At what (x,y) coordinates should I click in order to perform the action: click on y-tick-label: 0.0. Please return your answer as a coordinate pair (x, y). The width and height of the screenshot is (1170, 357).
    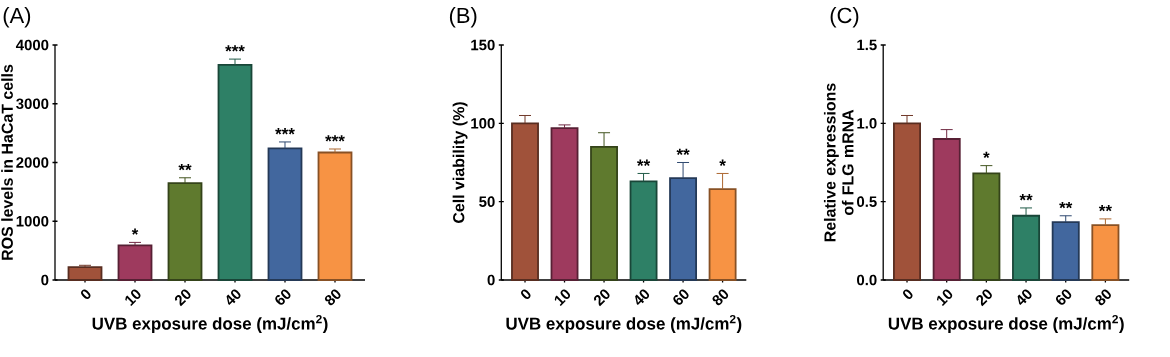
    Looking at the image, I should click on (867, 280).